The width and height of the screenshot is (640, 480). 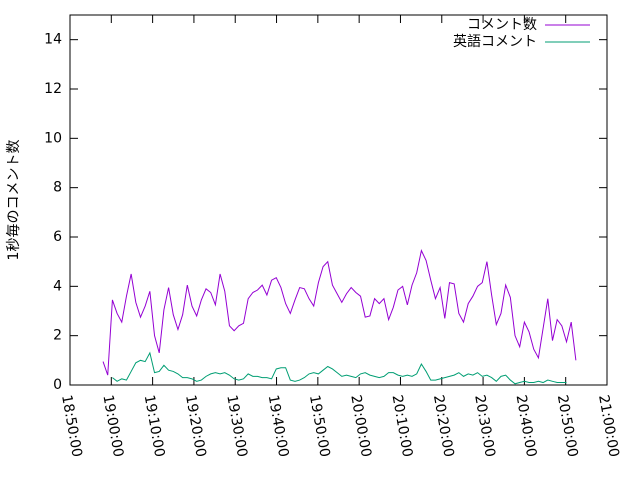 What do you see at coordinates (57, 286) in the screenshot?
I see `y-tick-label: 4` at bounding box center [57, 286].